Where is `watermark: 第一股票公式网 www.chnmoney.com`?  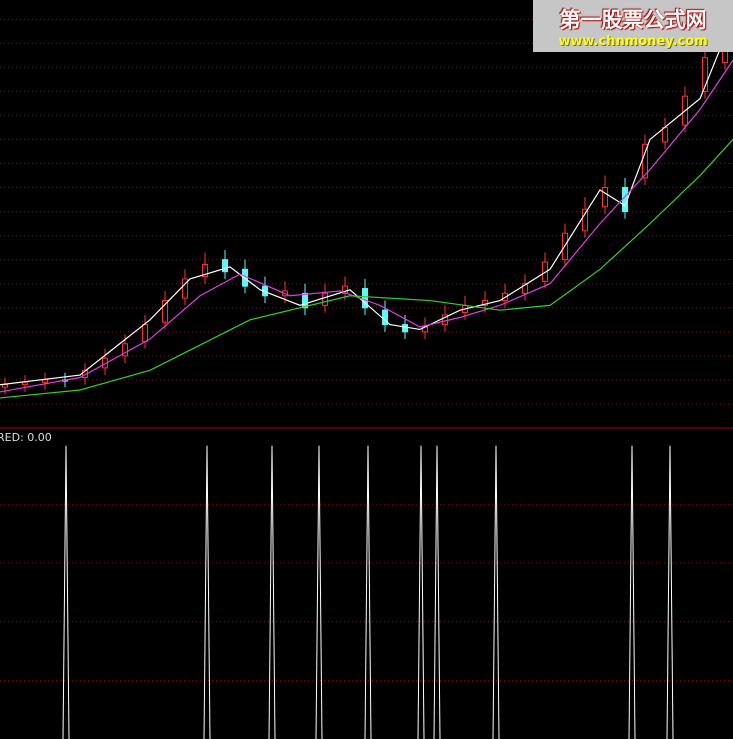
watermark: 第一股票公式网 www.chnmoney.com is located at coordinates (633, 26).